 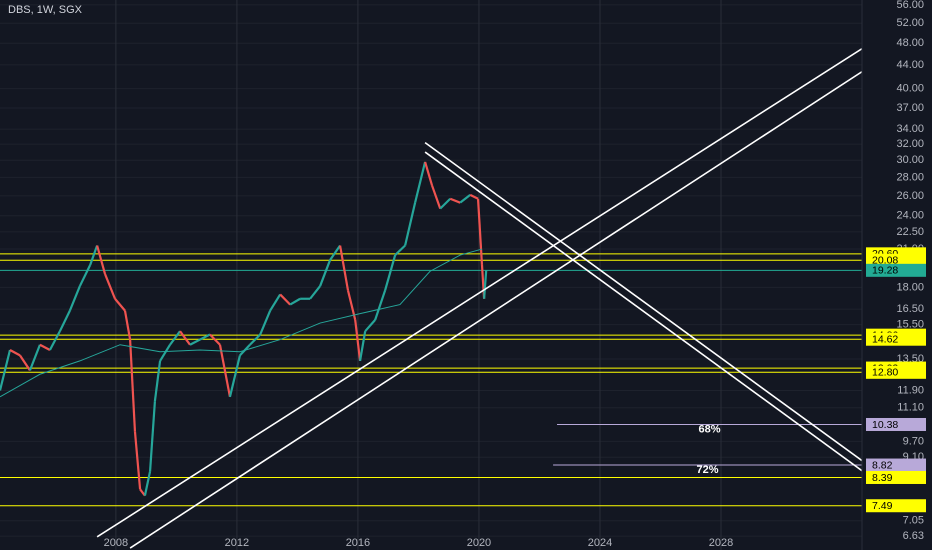 What do you see at coordinates (358, 543) in the screenshot?
I see `x-tick-label: 2016` at bounding box center [358, 543].